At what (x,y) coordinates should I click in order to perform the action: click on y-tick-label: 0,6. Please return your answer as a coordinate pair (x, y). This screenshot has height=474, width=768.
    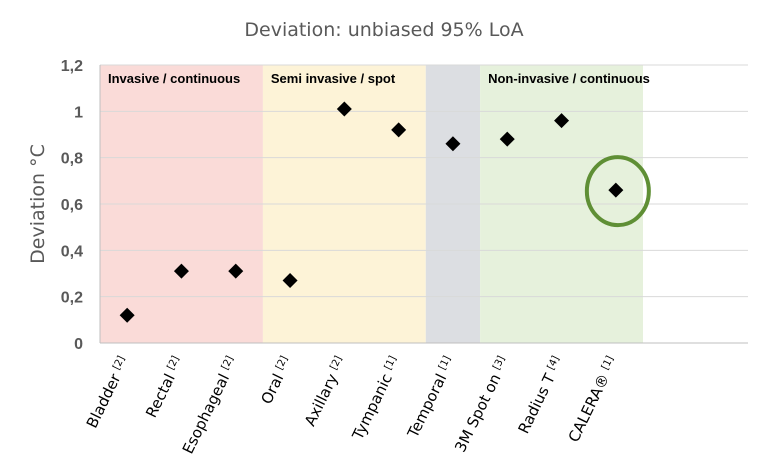
    Looking at the image, I should click on (72, 205).